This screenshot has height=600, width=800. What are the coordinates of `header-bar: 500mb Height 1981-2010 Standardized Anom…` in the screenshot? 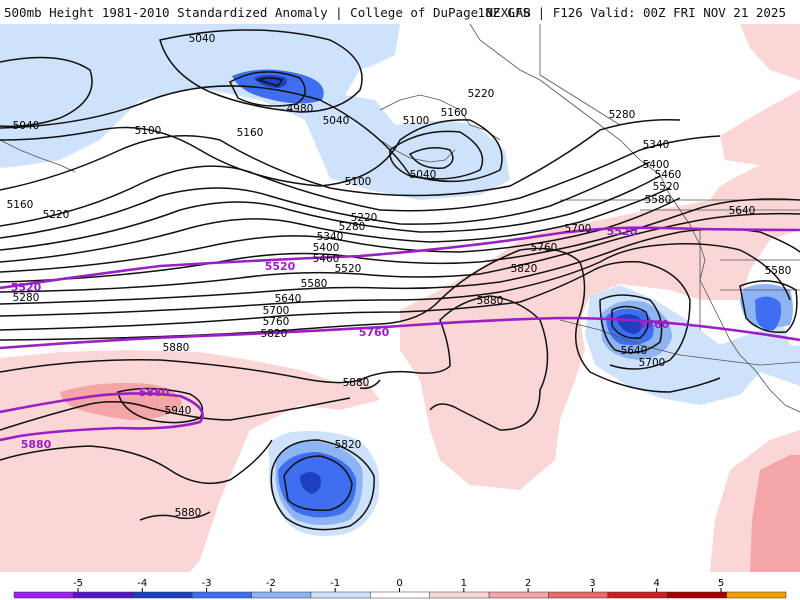 It's located at (400, 12).